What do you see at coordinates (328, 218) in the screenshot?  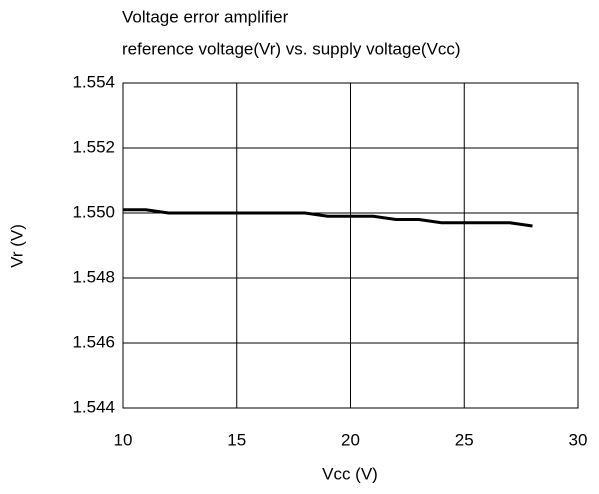 I see `data-line` at bounding box center [328, 218].